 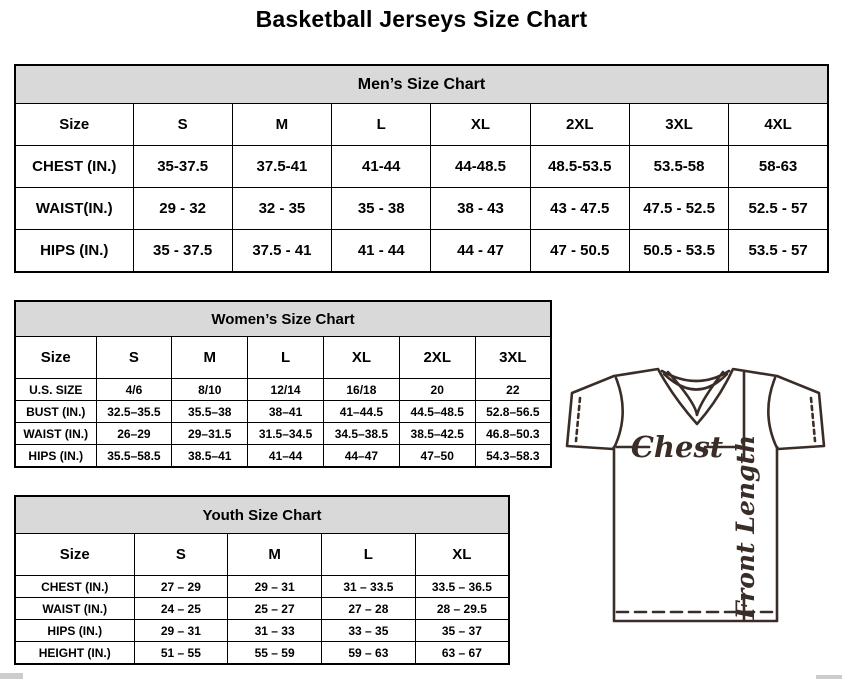 What do you see at coordinates (134, 411) in the screenshot?
I see `table-cell: 32.5–35.5` at bounding box center [134, 411].